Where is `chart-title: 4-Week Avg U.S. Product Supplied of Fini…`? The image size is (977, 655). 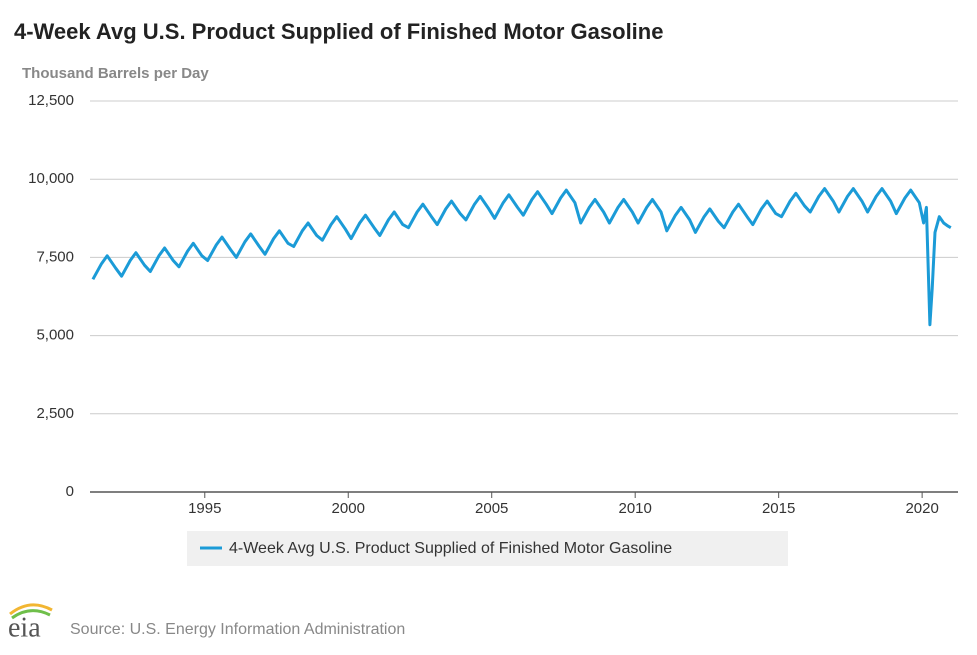 chart-title: 4-Week Avg U.S. Product Supplied of Fini… is located at coordinates (338, 31).